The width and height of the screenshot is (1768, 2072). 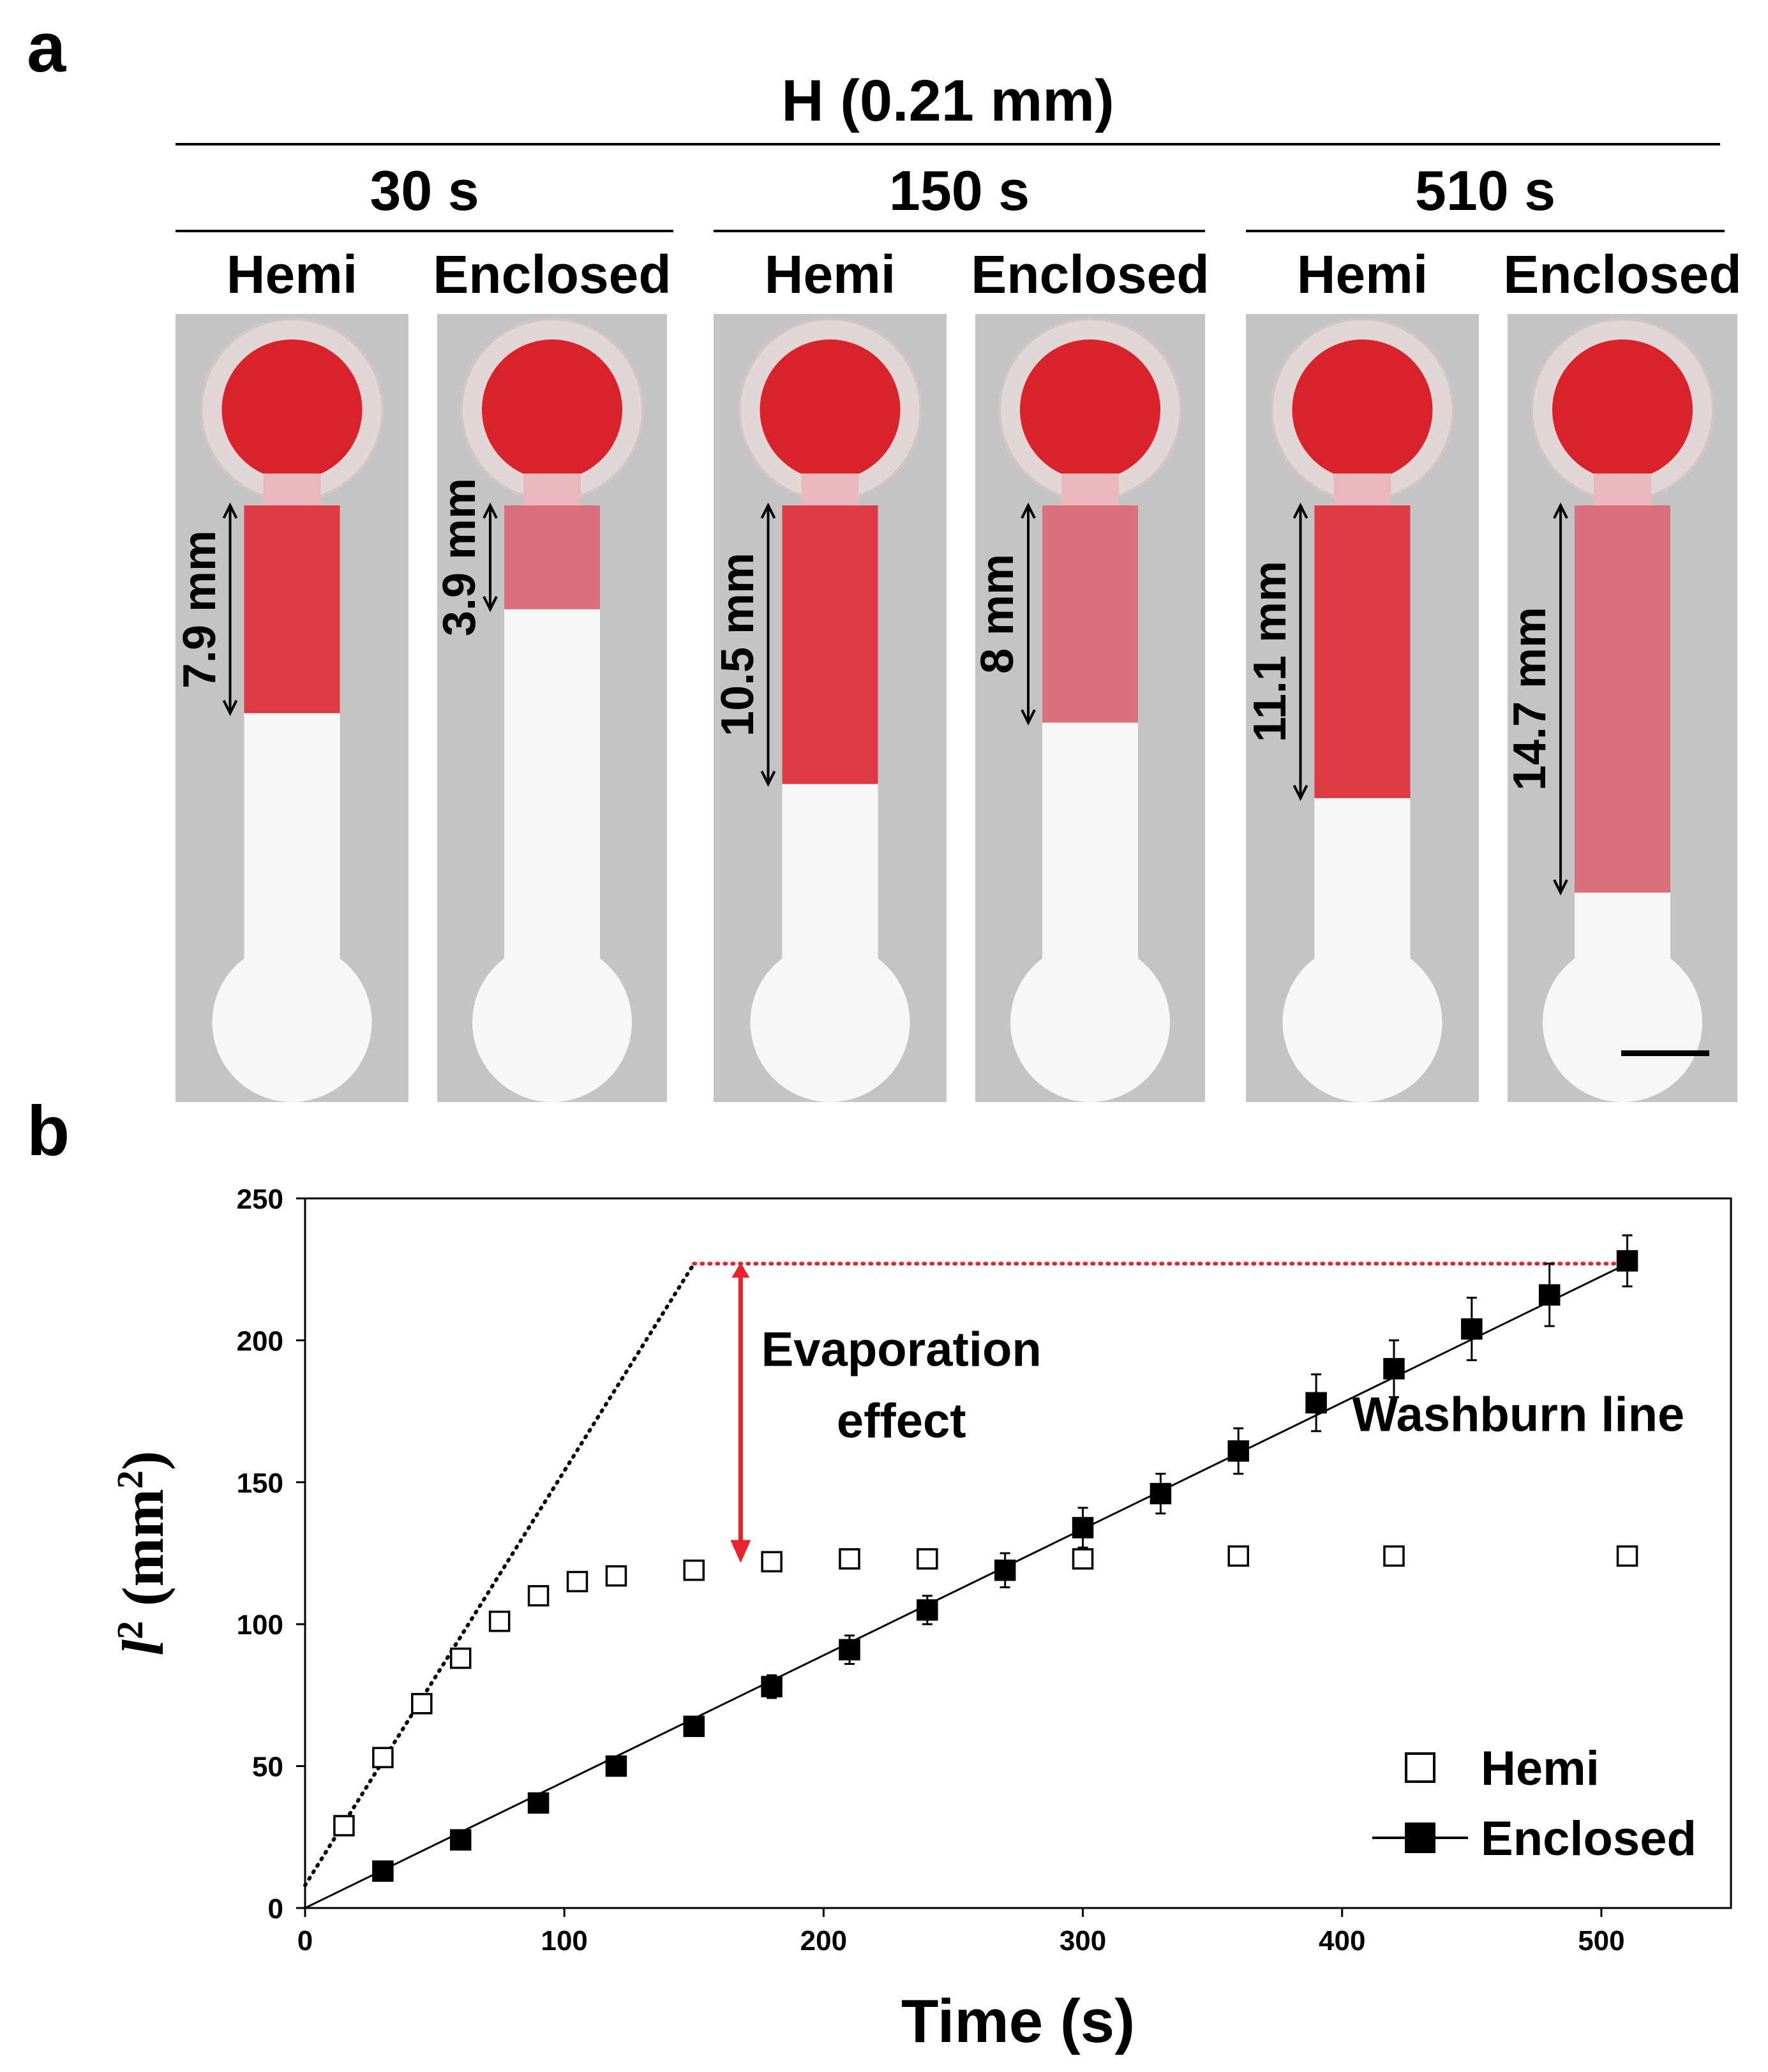 I want to click on x-tick-label: 200, so click(x=823, y=1940).